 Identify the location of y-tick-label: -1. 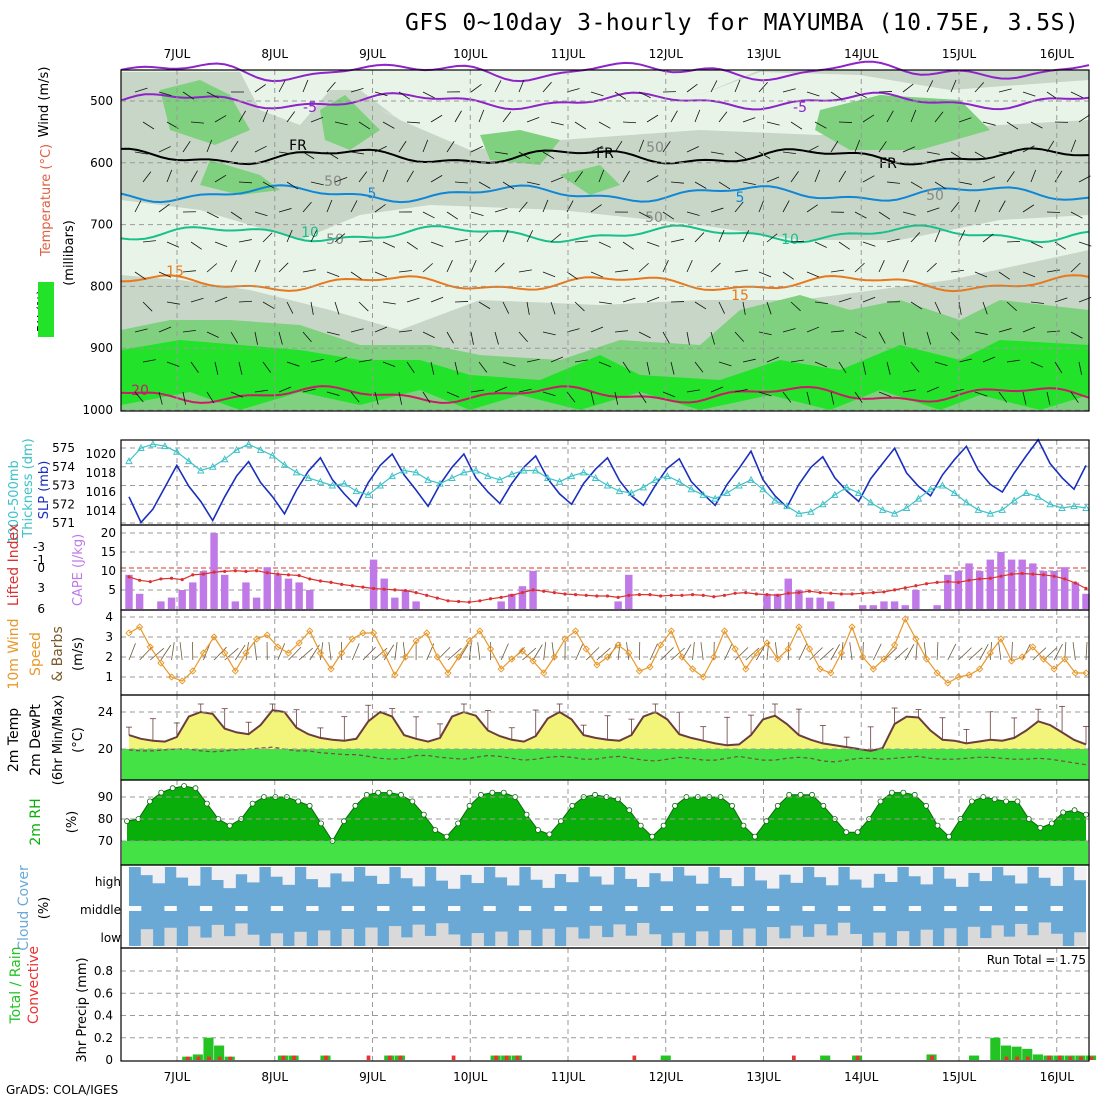
(39, 560).